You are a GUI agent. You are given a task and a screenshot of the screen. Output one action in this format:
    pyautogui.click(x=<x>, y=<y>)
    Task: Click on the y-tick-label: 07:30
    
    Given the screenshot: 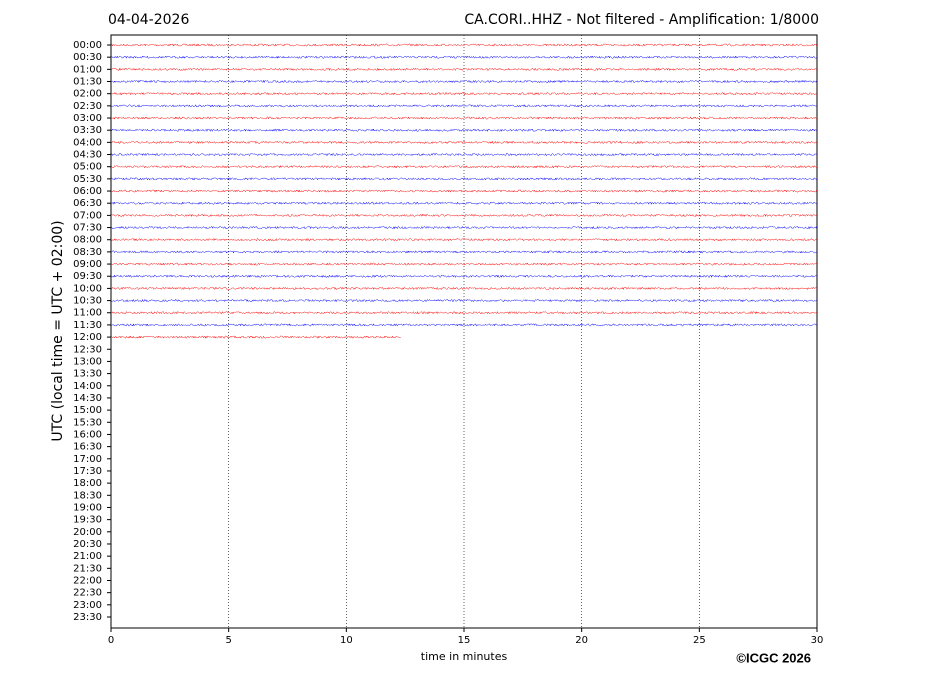 What is the action you would take?
    pyautogui.click(x=87, y=228)
    